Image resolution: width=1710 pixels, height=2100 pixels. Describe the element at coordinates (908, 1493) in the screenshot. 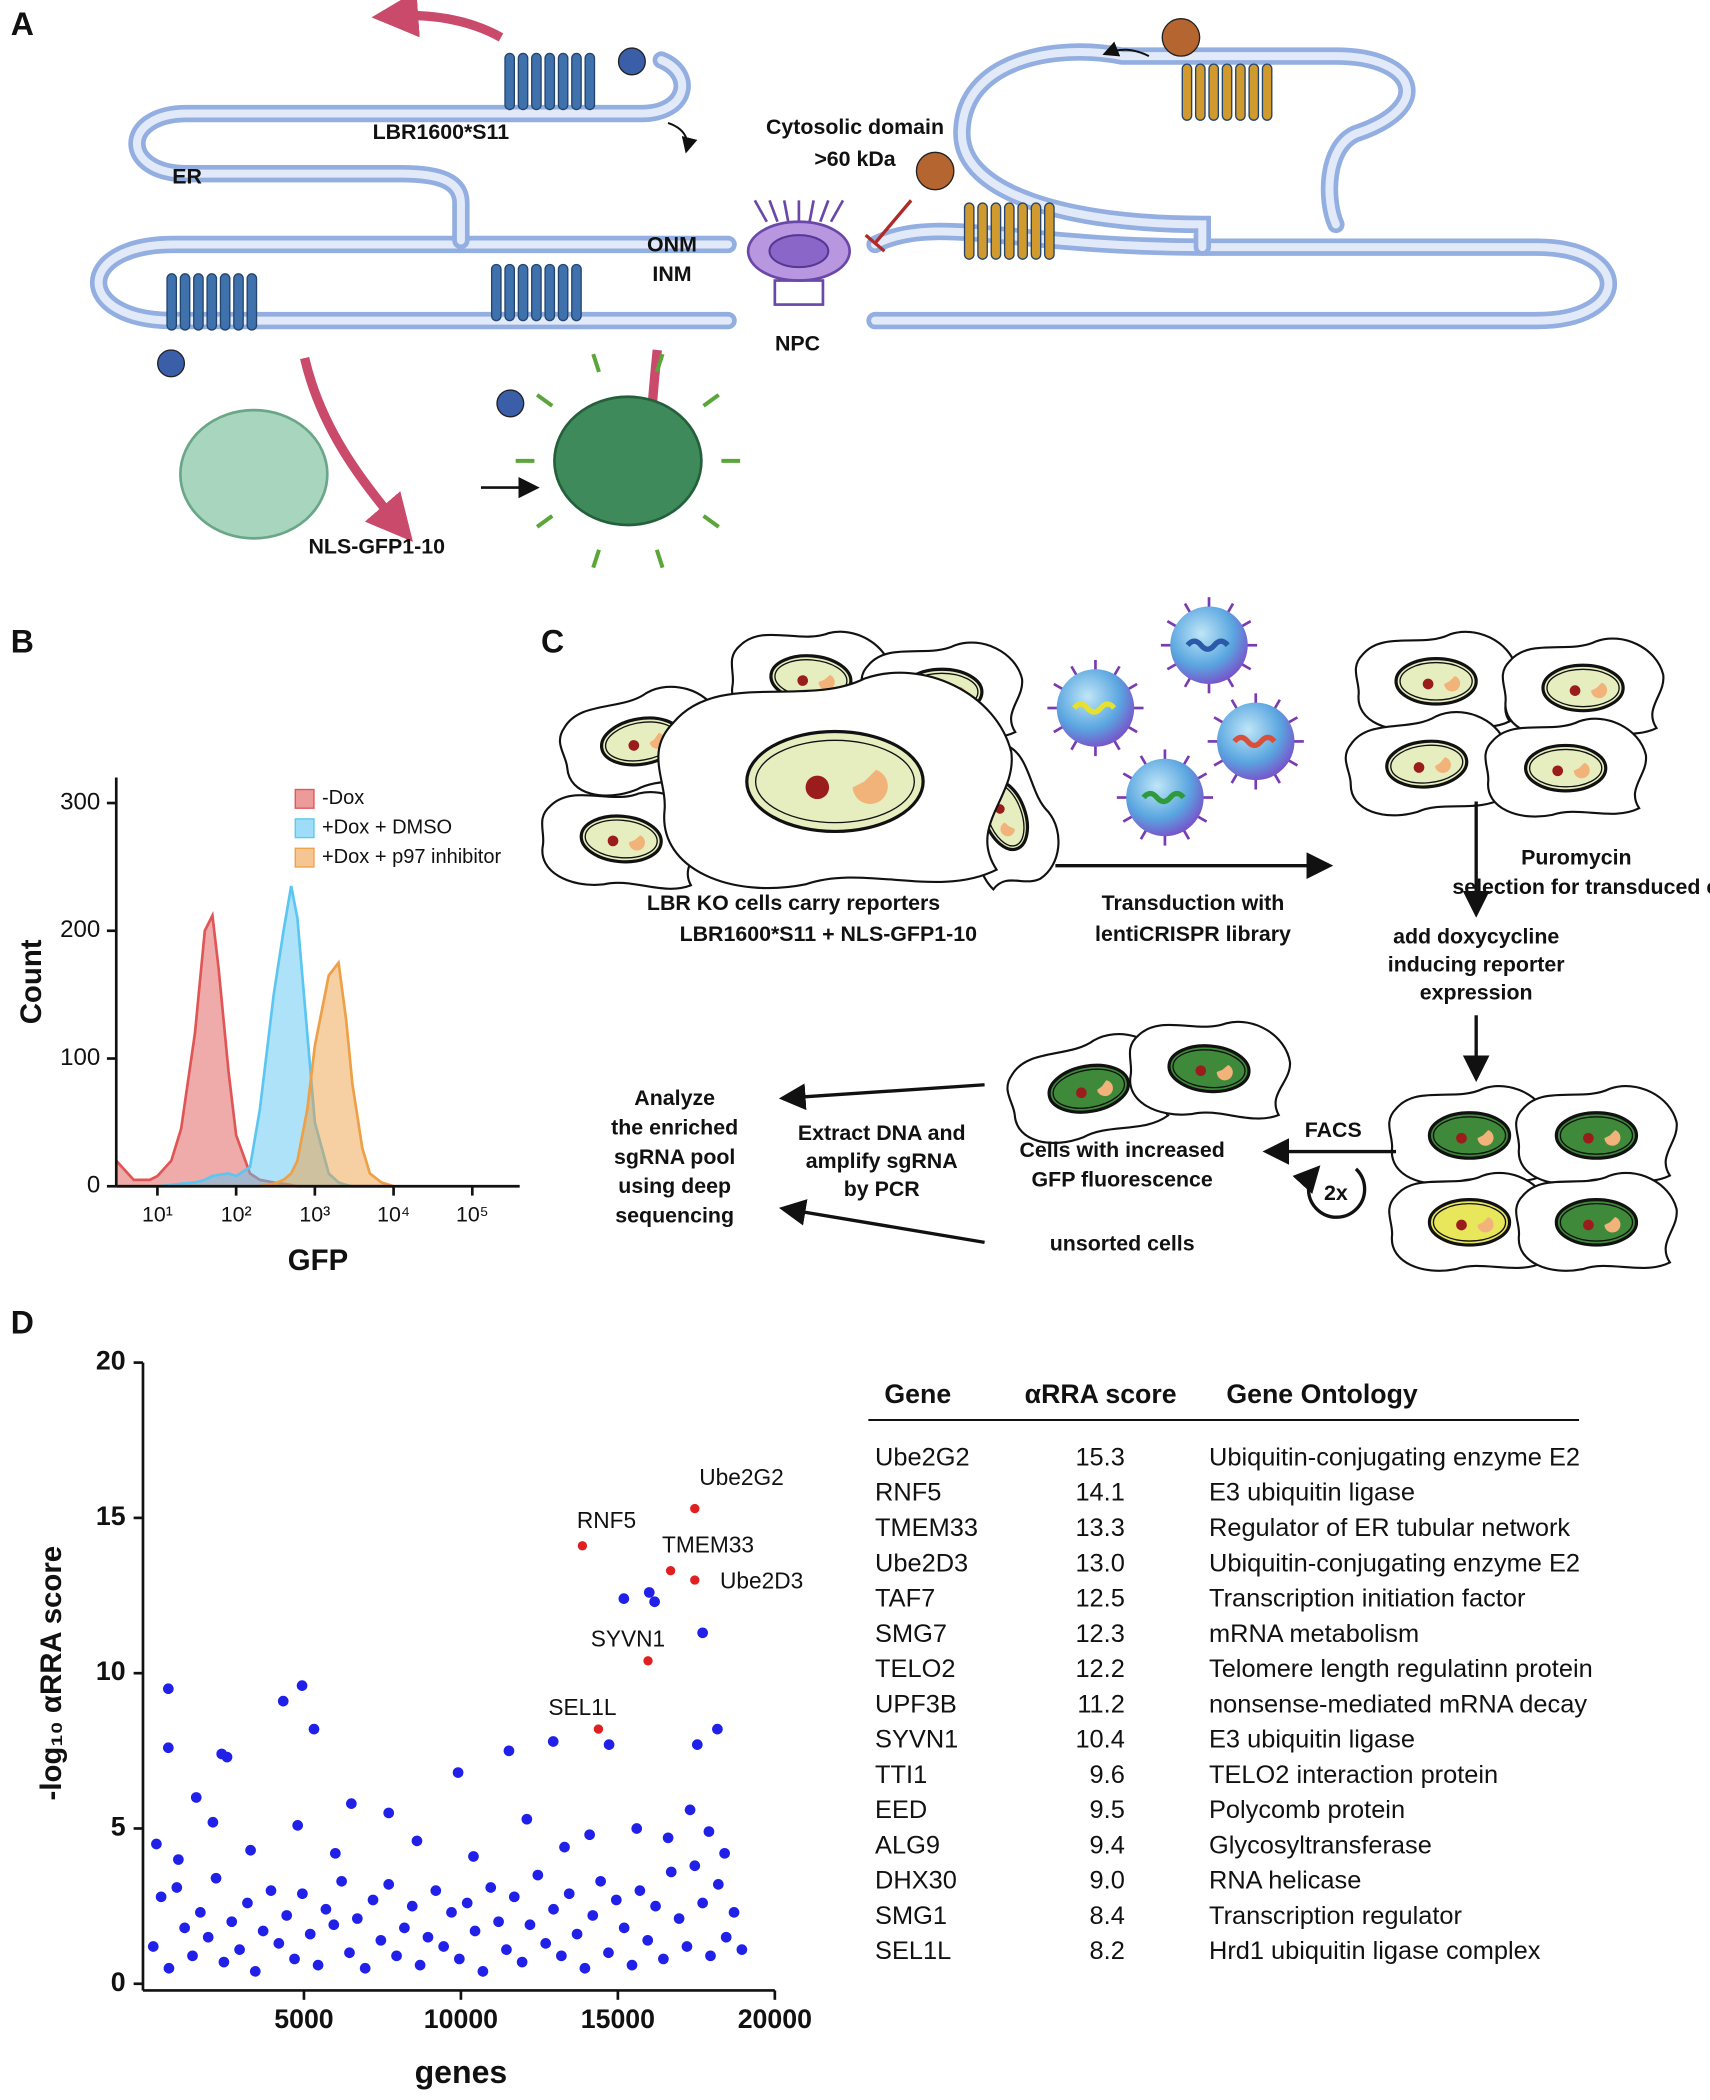

I see `table-cell: RNF5` at that location.